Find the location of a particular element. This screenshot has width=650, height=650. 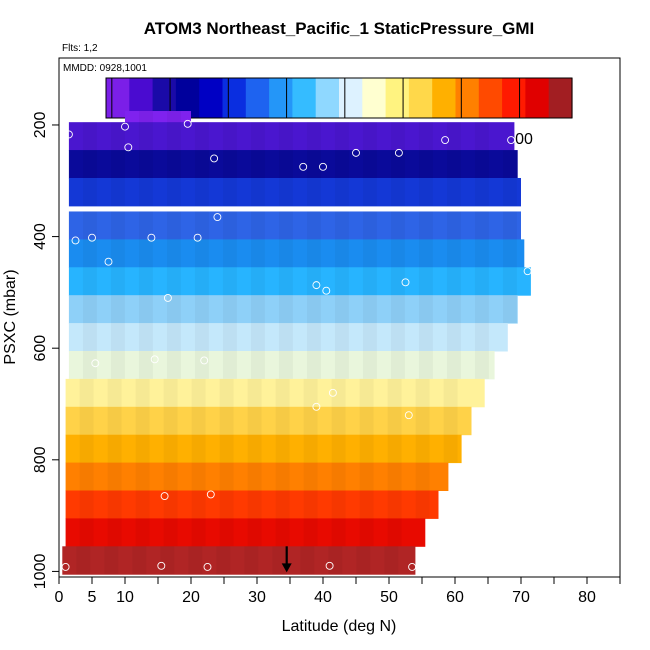

marker-arrowhead is located at coordinates (286, 568).